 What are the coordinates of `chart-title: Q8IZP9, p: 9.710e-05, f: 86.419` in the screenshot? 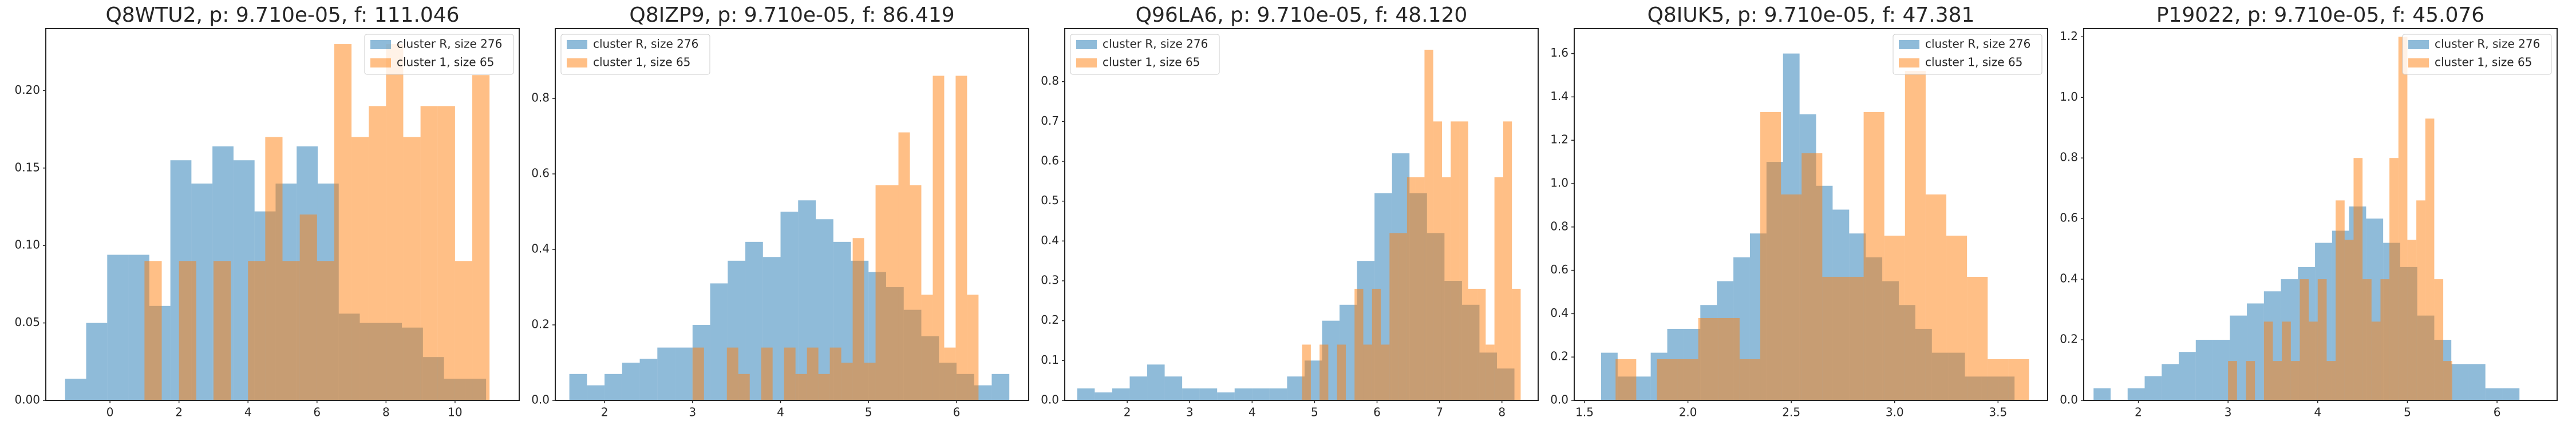 It's located at (791, 15).